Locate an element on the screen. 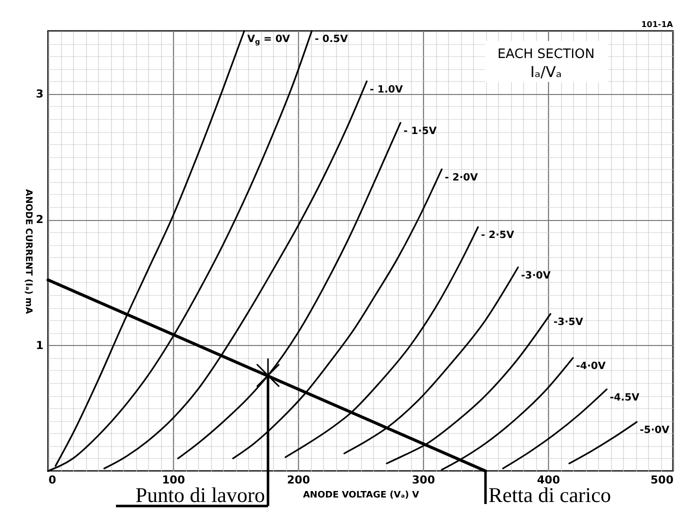  series-label: -5·0V is located at coordinates (655, 430).